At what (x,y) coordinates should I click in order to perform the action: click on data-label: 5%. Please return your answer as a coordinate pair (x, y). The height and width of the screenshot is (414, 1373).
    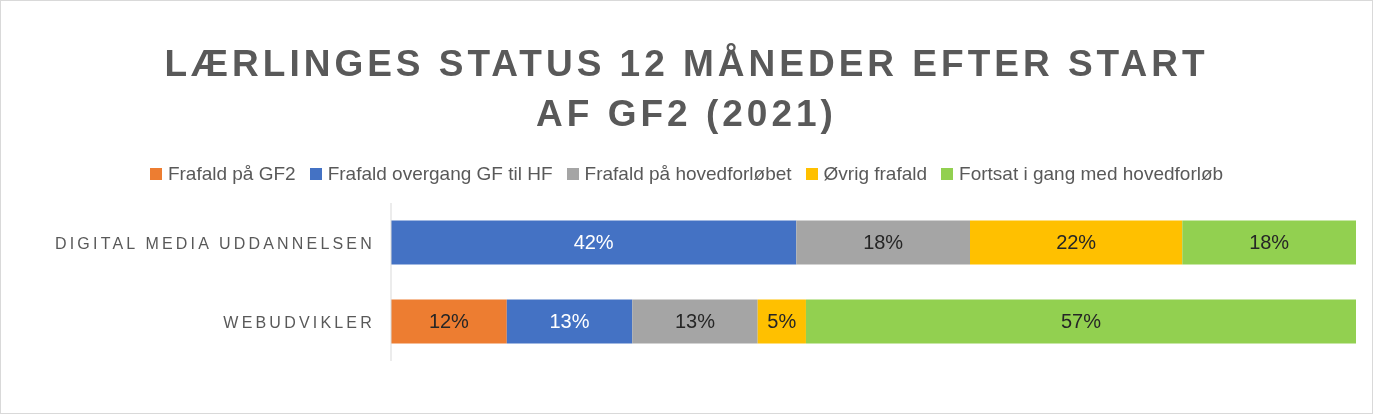
    Looking at the image, I should click on (782, 321).